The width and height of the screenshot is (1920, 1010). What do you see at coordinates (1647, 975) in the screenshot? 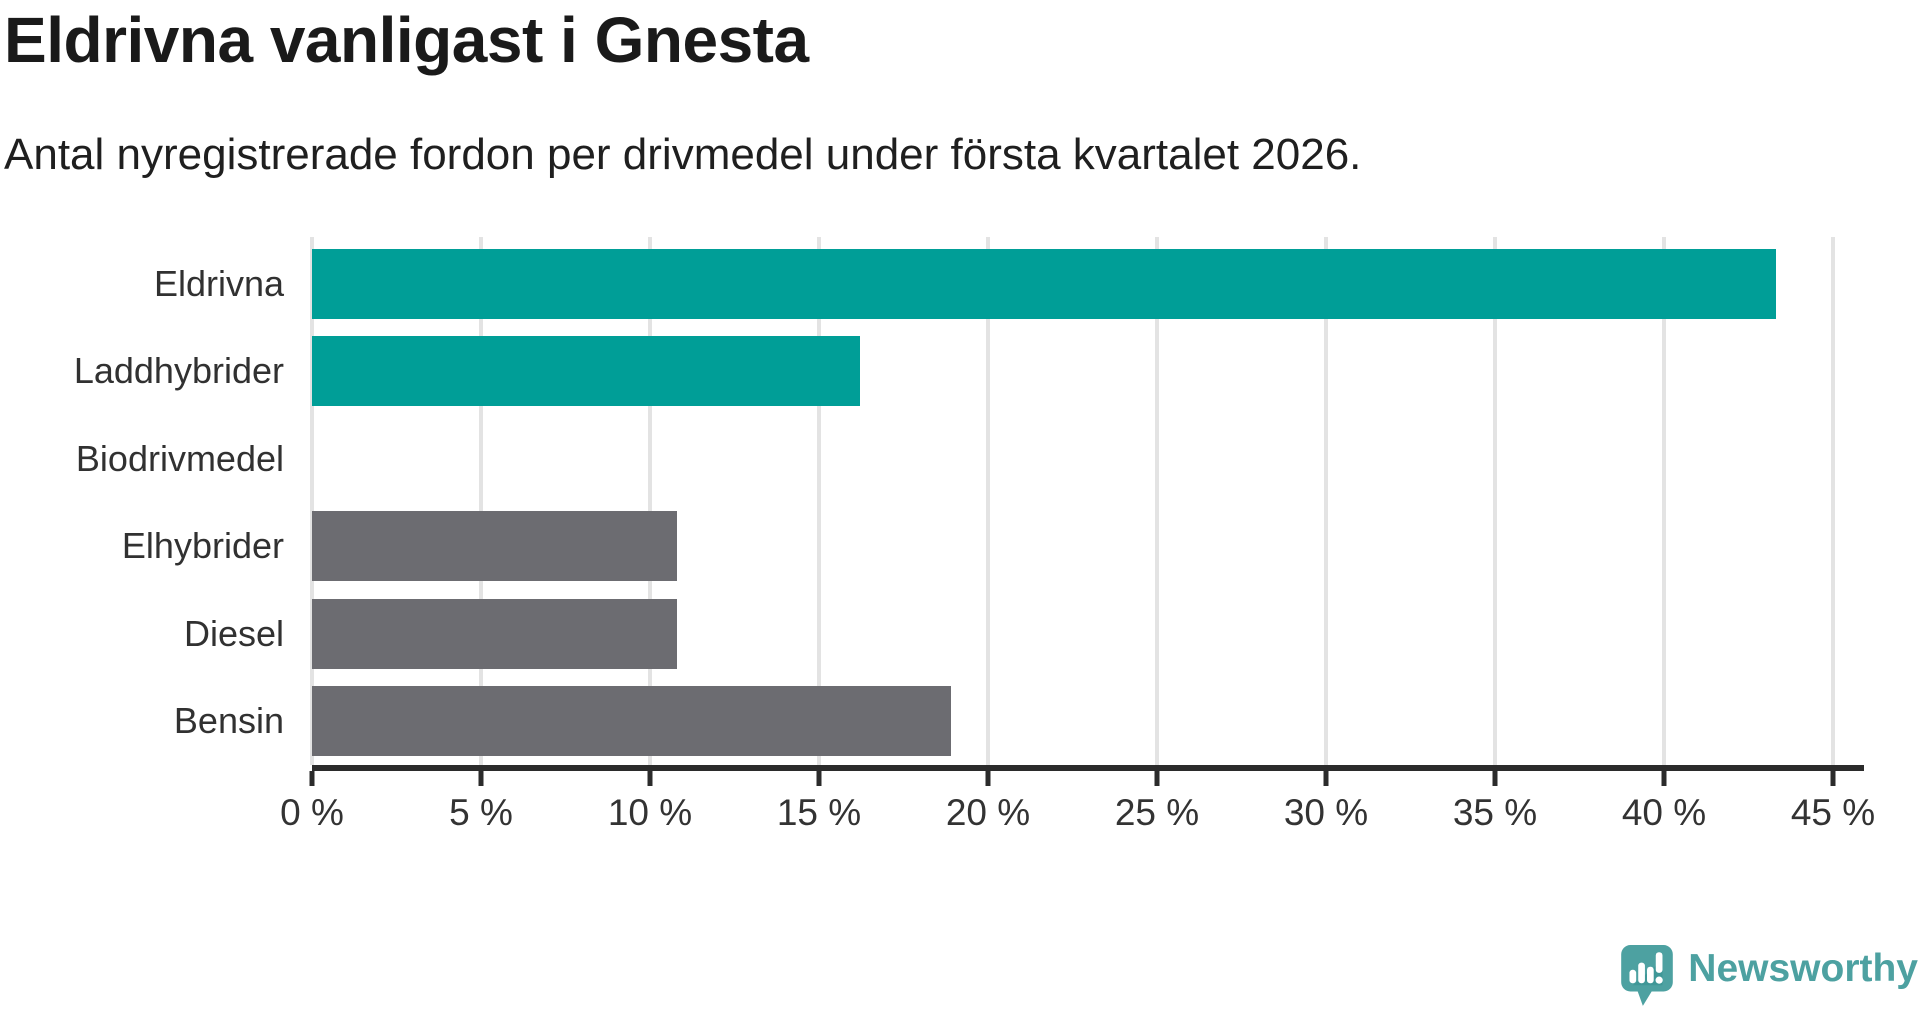
I see `newsworthy-logo-icon` at bounding box center [1647, 975].